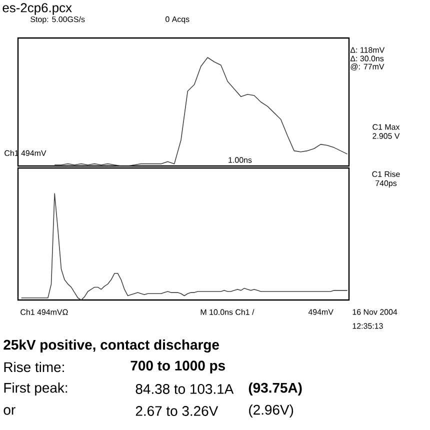 The width and height of the screenshot is (430, 430). I want to click on text: 2.67 to 3.26V, so click(177, 411).